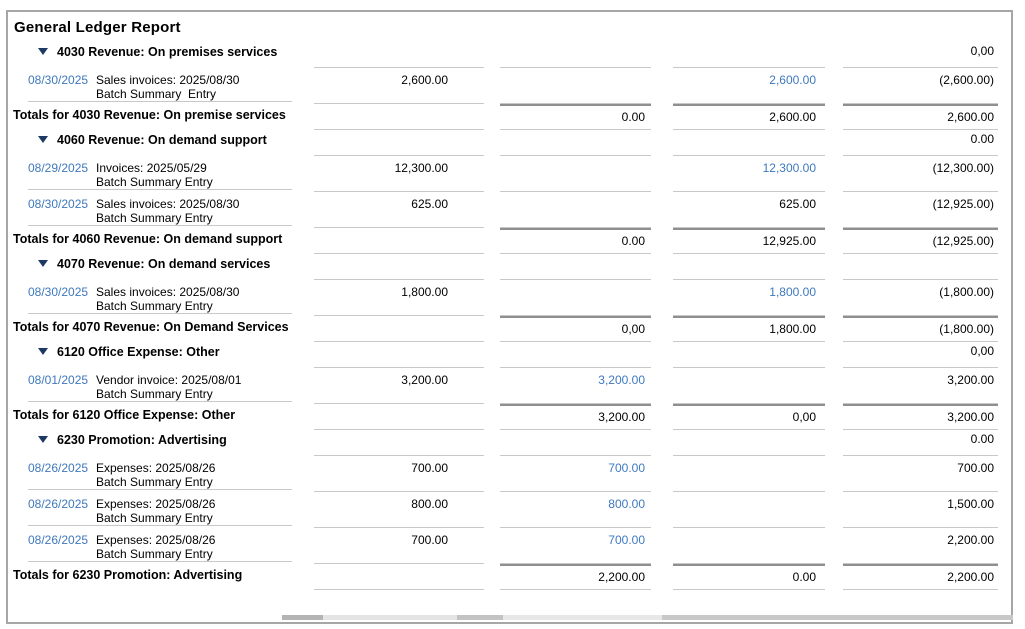 The height and width of the screenshot is (629, 1025). I want to click on transaction-date-link: 08/01/2025, so click(58, 380).